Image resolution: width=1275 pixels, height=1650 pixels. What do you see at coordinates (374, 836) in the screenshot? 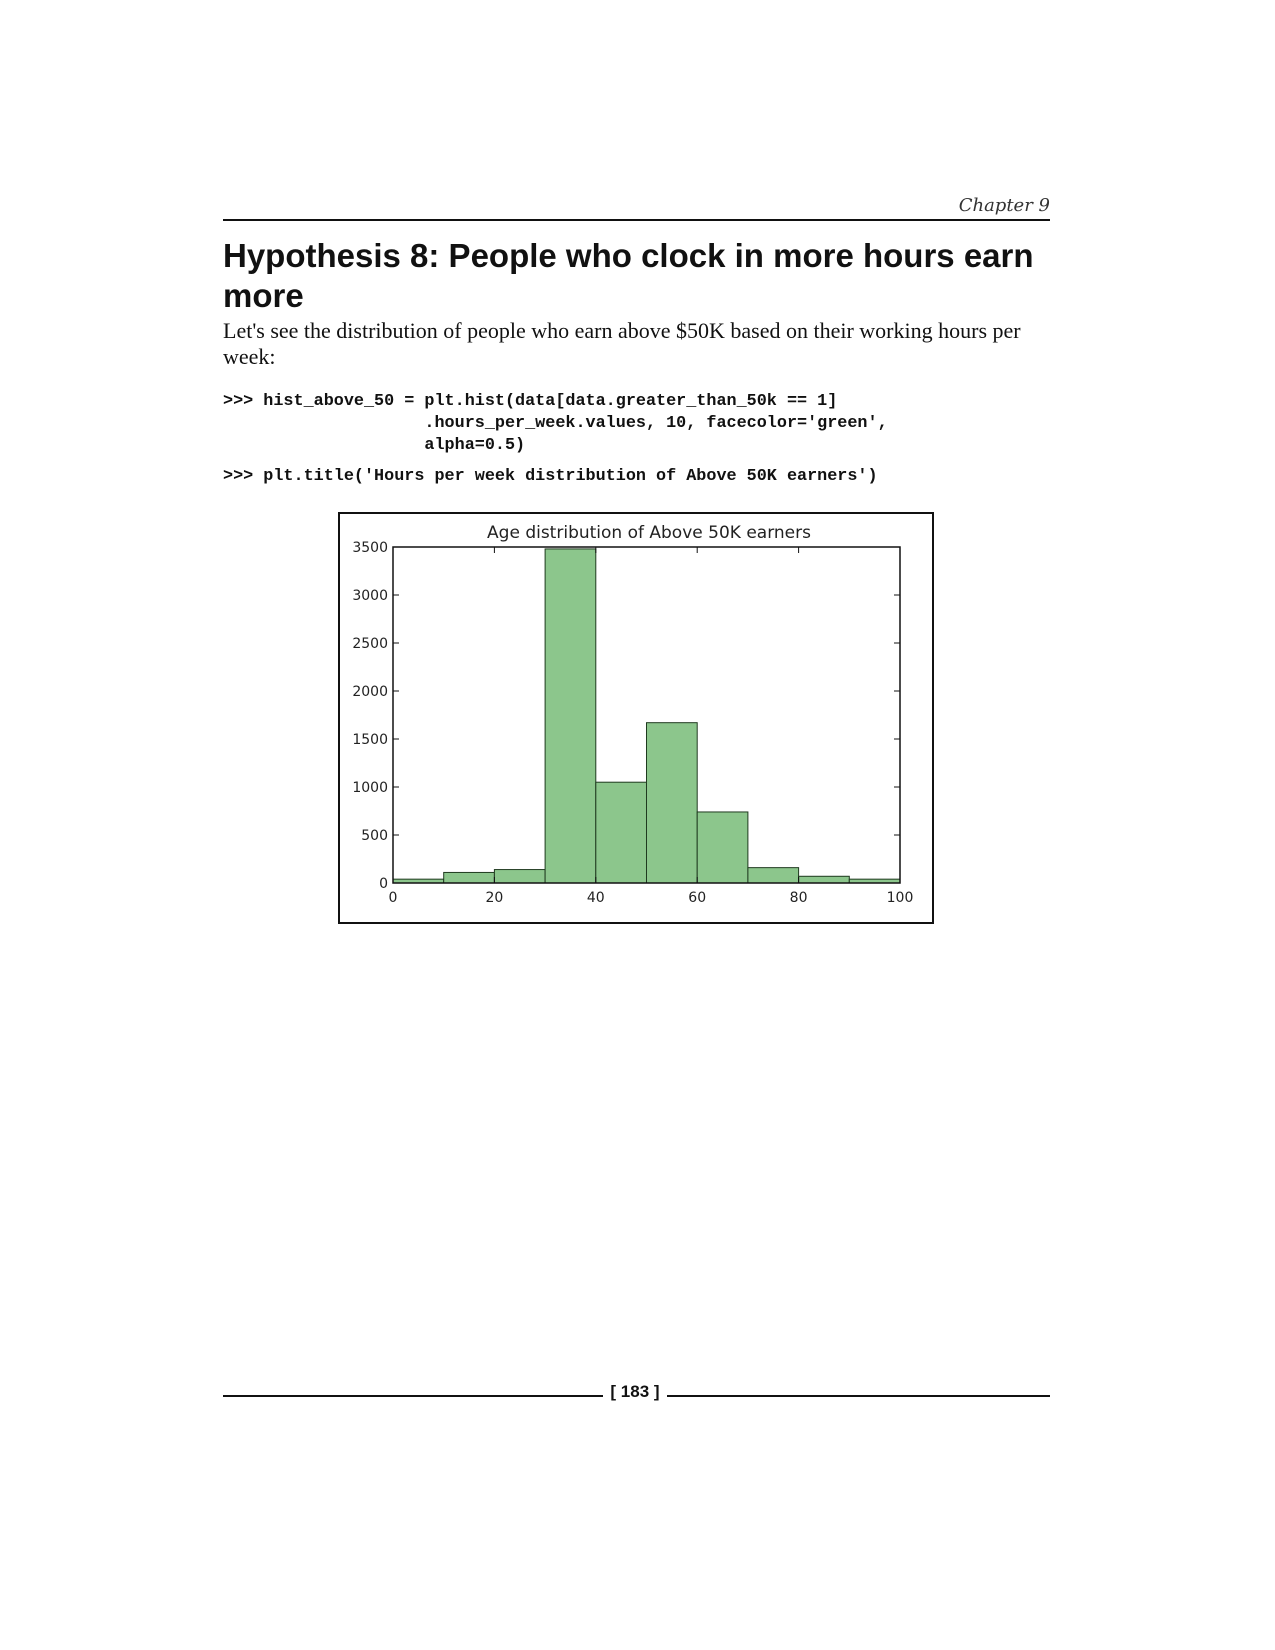
I see `y-tick-label: 500` at bounding box center [374, 836].